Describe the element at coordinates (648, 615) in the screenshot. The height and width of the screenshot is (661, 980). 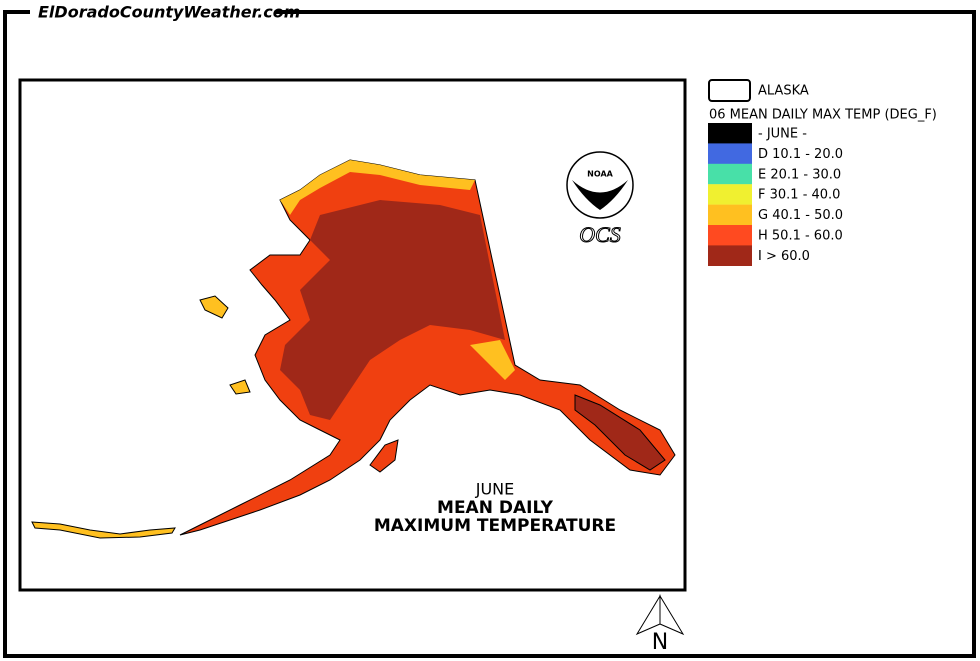
I see `arrow-left` at that location.